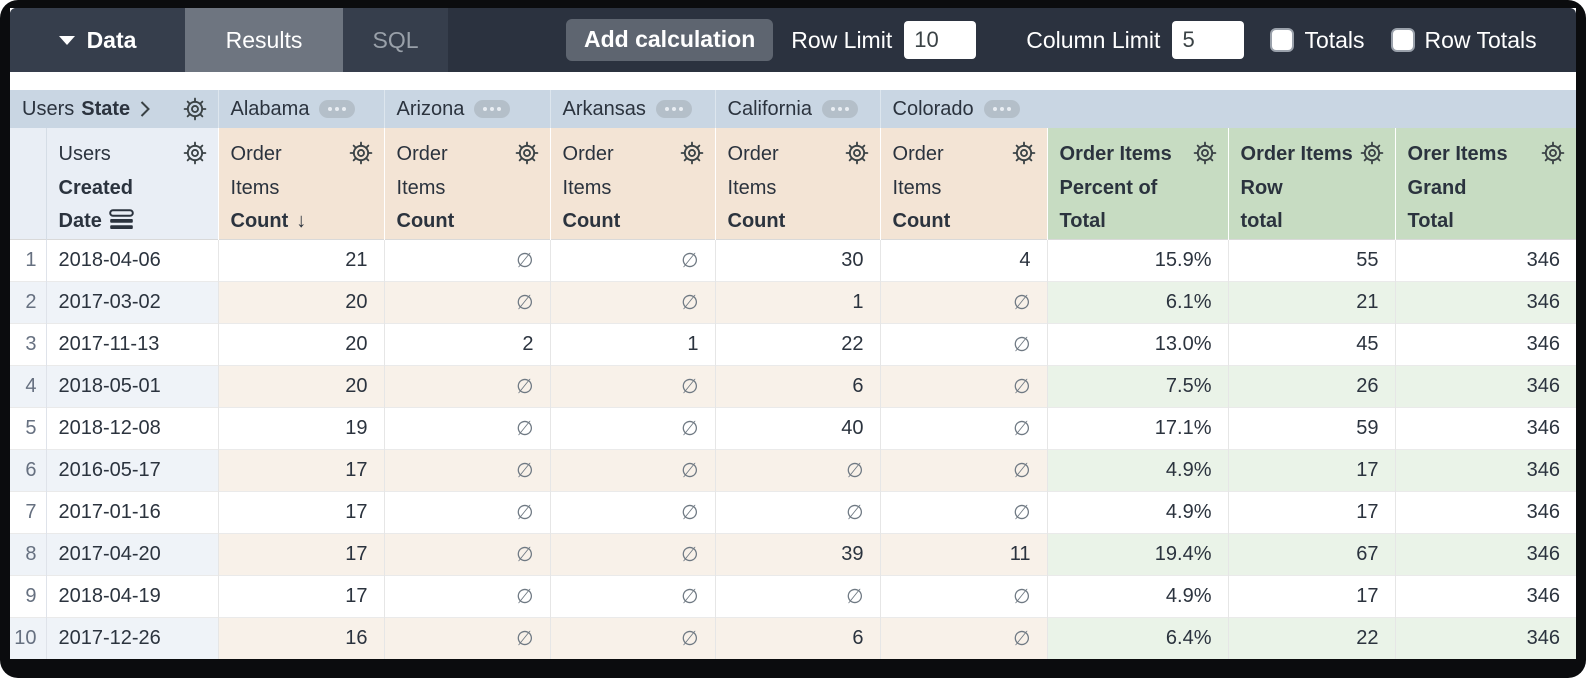 The image size is (1586, 678). Describe the element at coordinates (670, 40) in the screenshot. I see `add-calculation-button: Add calculation` at that location.